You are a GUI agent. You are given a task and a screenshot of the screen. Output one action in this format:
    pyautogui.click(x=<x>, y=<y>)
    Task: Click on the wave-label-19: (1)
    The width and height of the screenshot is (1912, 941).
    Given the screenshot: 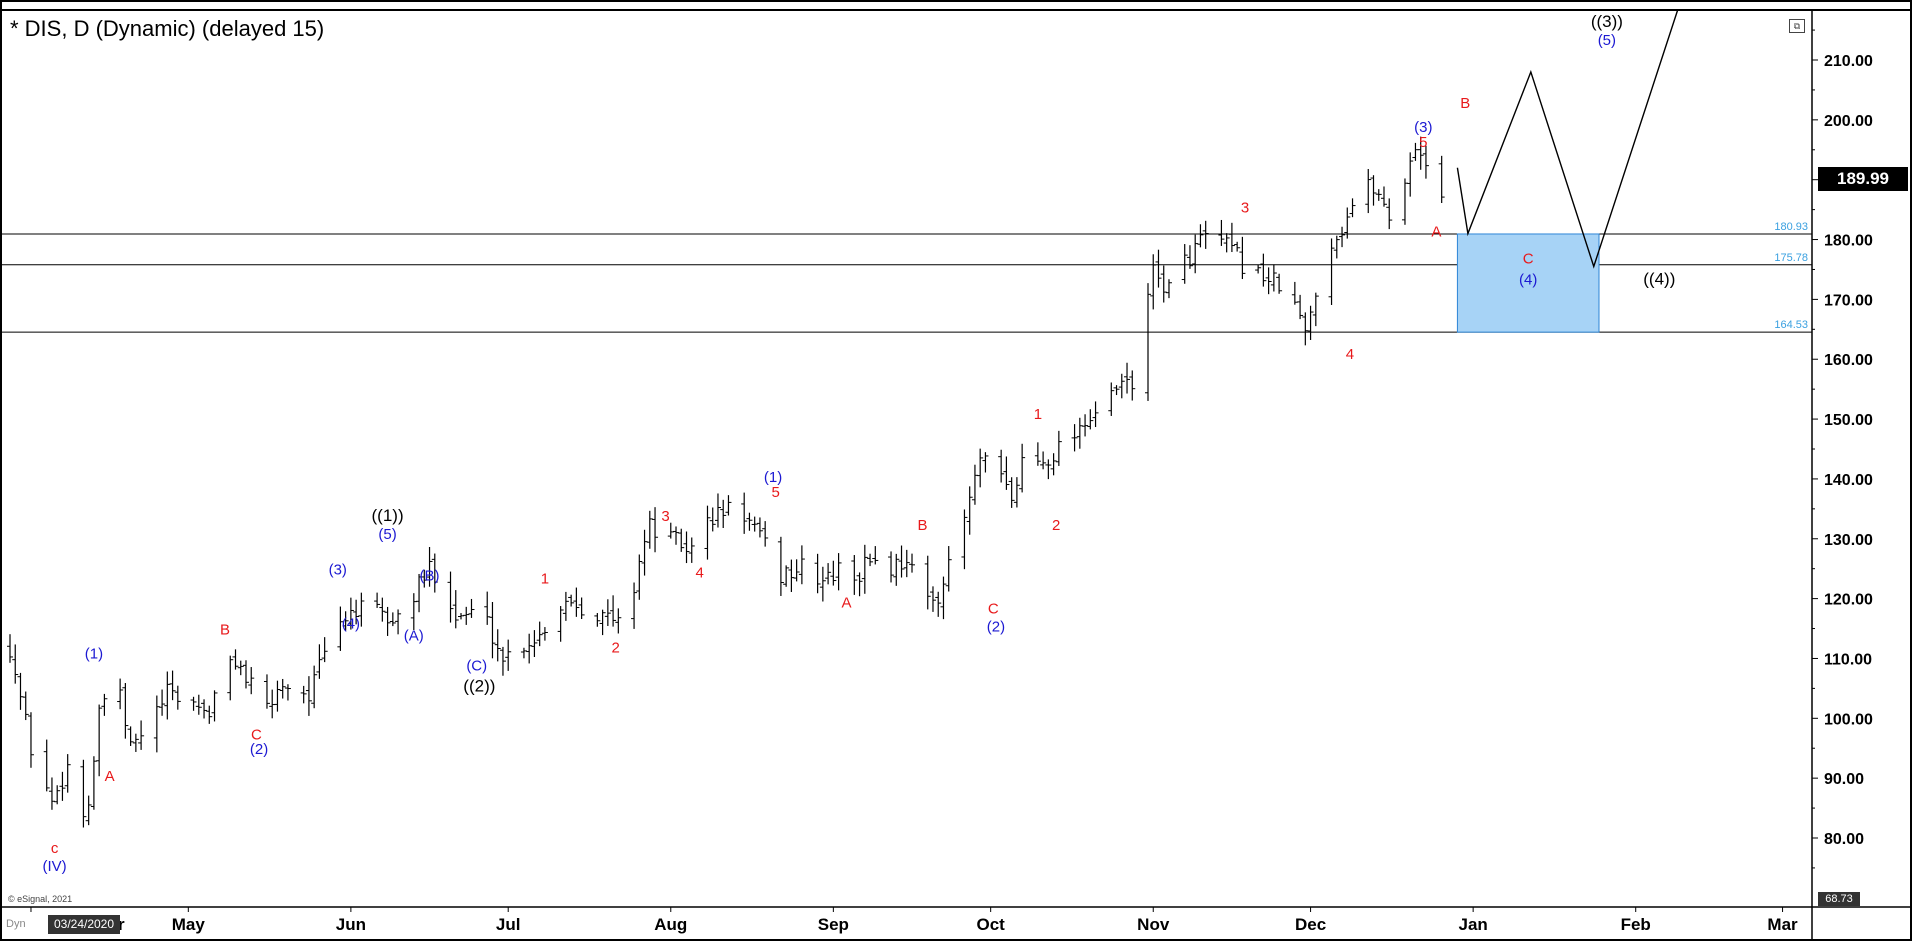 What is the action you would take?
    pyautogui.click(x=773, y=477)
    